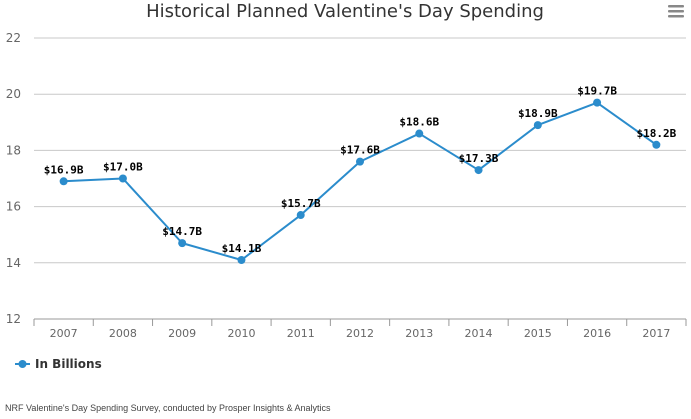  Describe the element at coordinates (479, 333) in the screenshot. I see `x-tick-label: 2014` at that location.